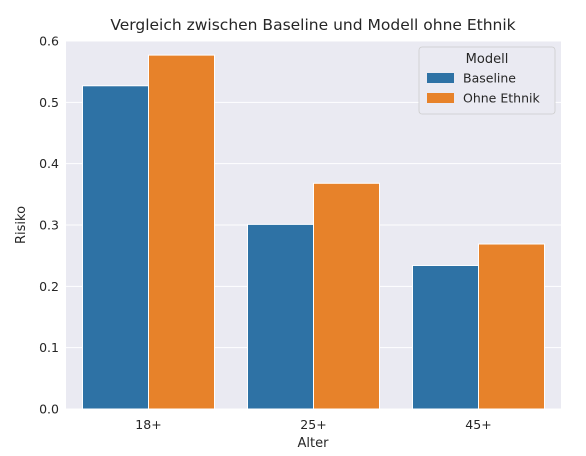 The height and width of the screenshot is (456, 586). What do you see at coordinates (49, 409) in the screenshot?
I see `y-tick-label: 0.0` at bounding box center [49, 409].